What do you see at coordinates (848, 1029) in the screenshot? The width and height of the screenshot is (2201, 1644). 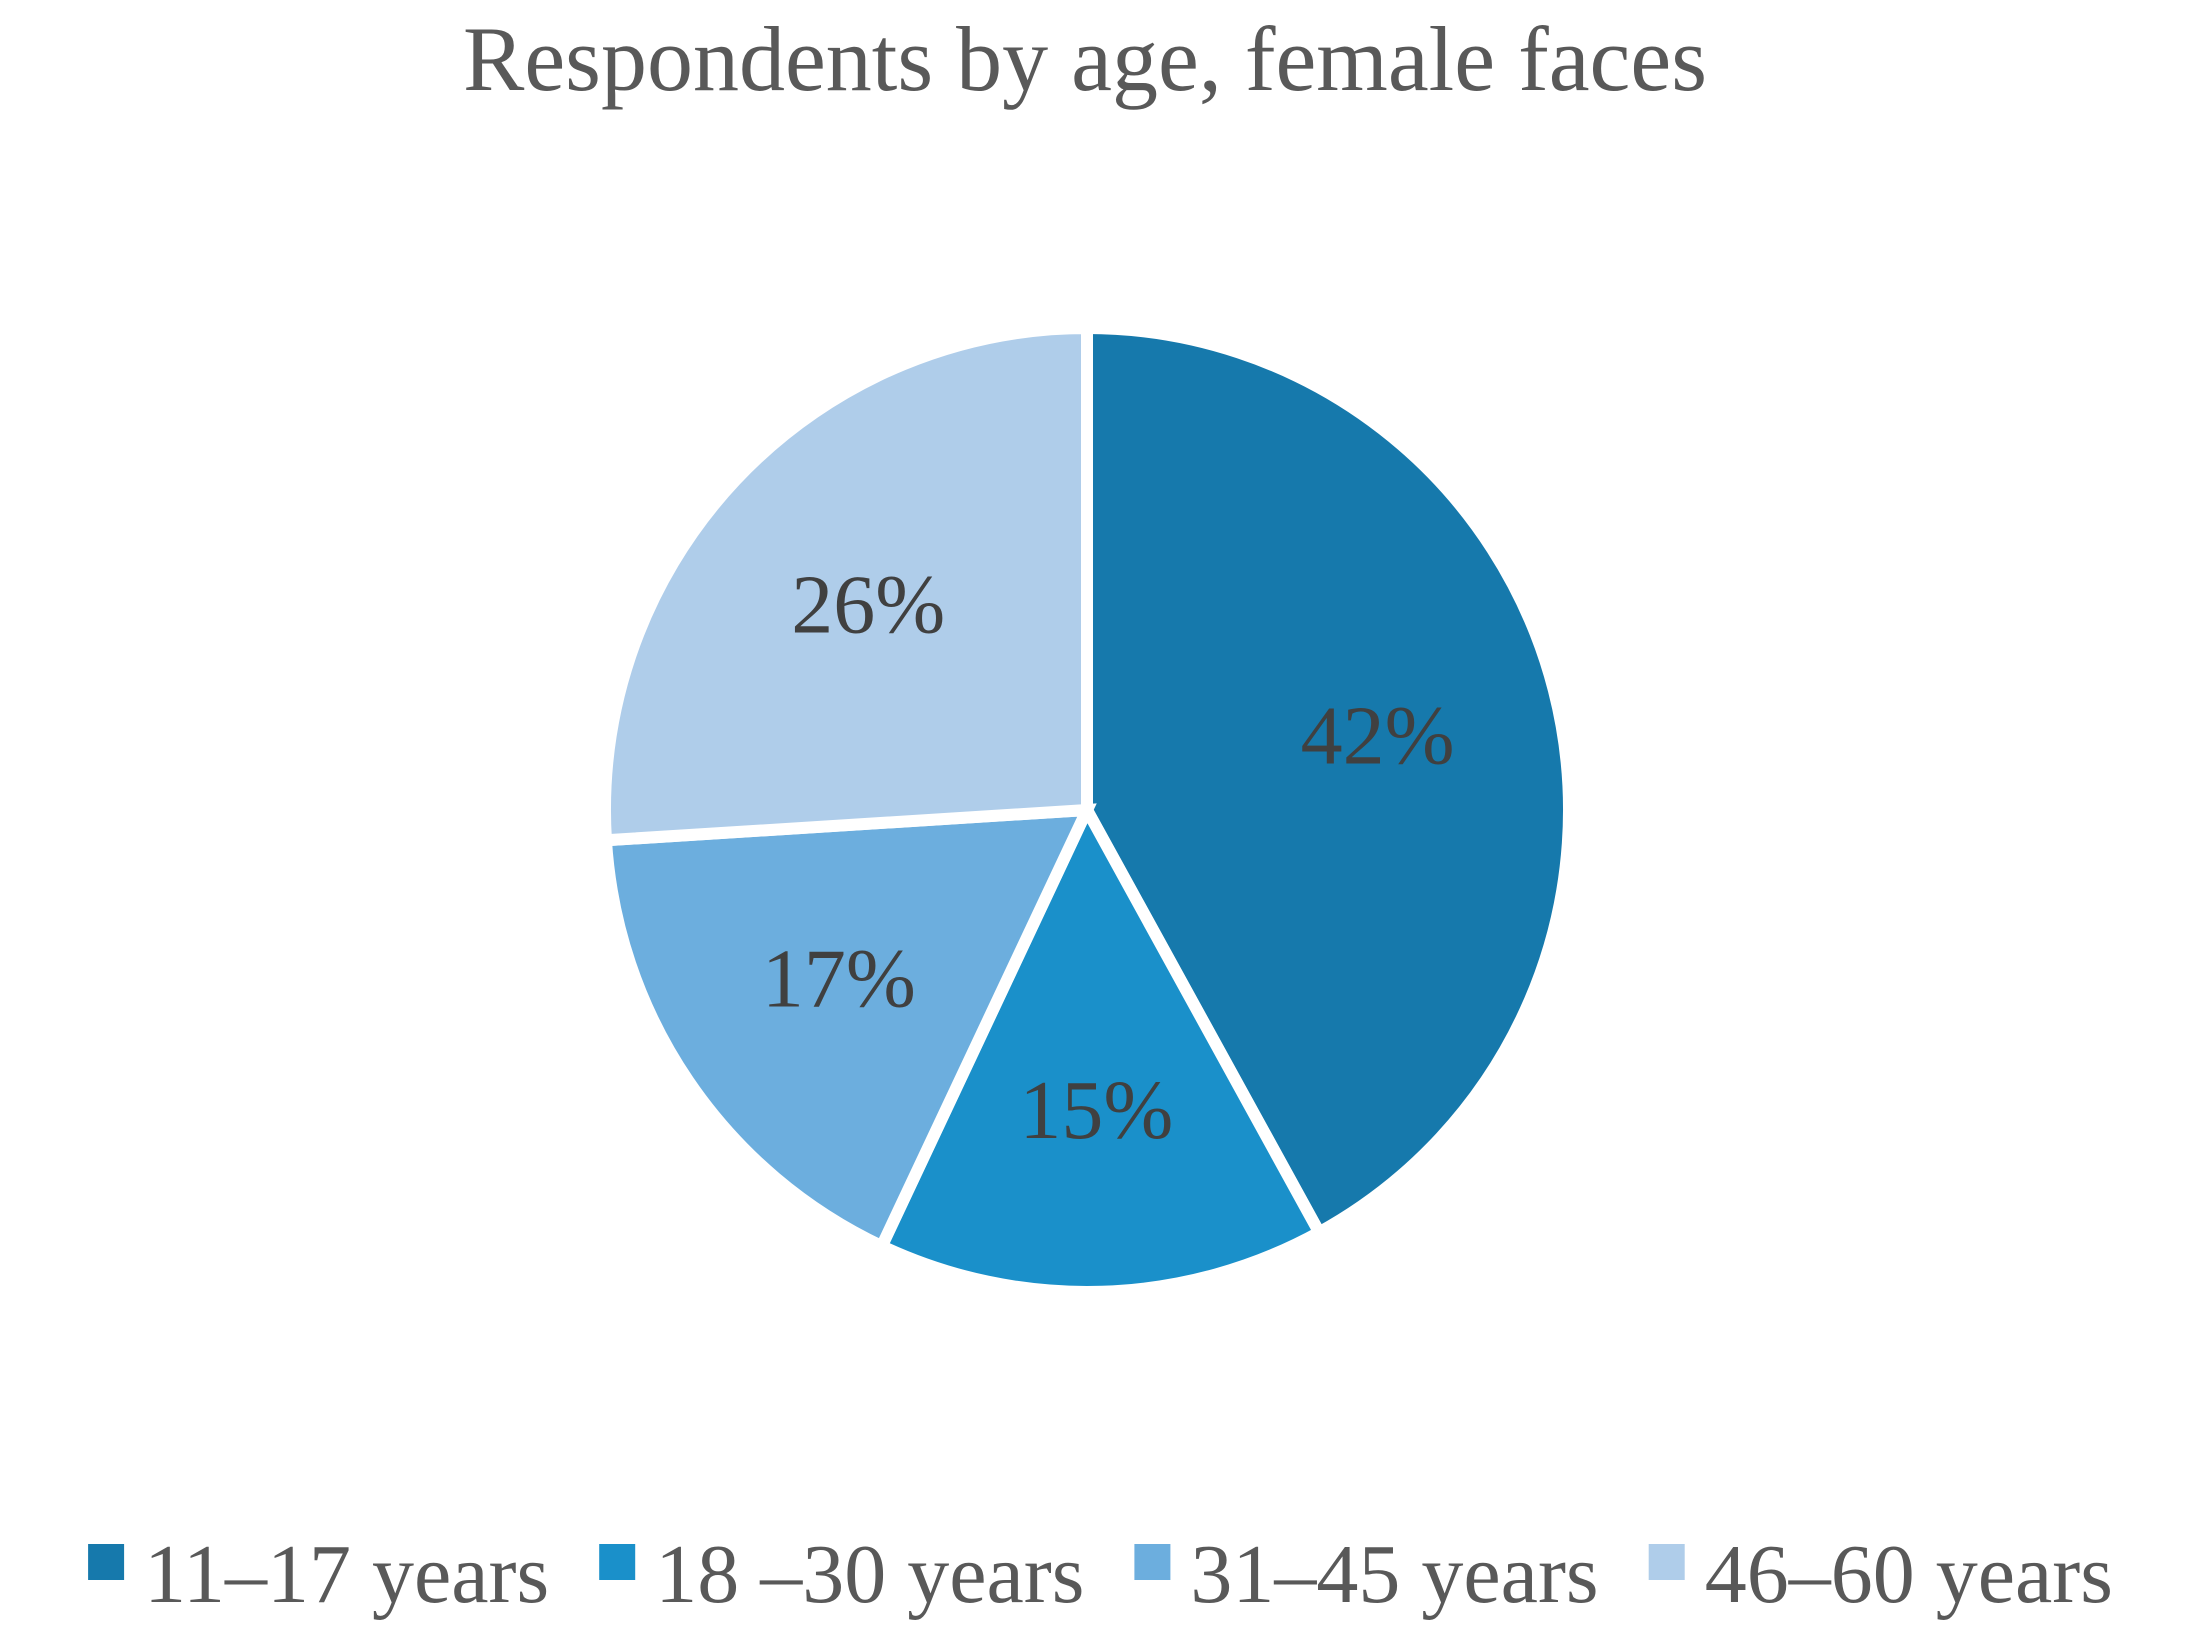 I see `pie-slice-31-45-years` at bounding box center [848, 1029].